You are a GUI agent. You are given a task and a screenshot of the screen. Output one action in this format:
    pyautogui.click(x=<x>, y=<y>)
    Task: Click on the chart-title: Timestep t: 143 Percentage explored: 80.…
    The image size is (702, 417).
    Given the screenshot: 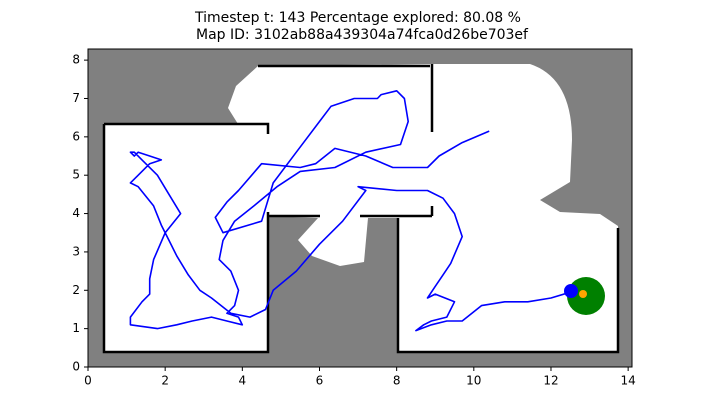 What is the action you would take?
    pyautogui.click(x=357, y=18)
    